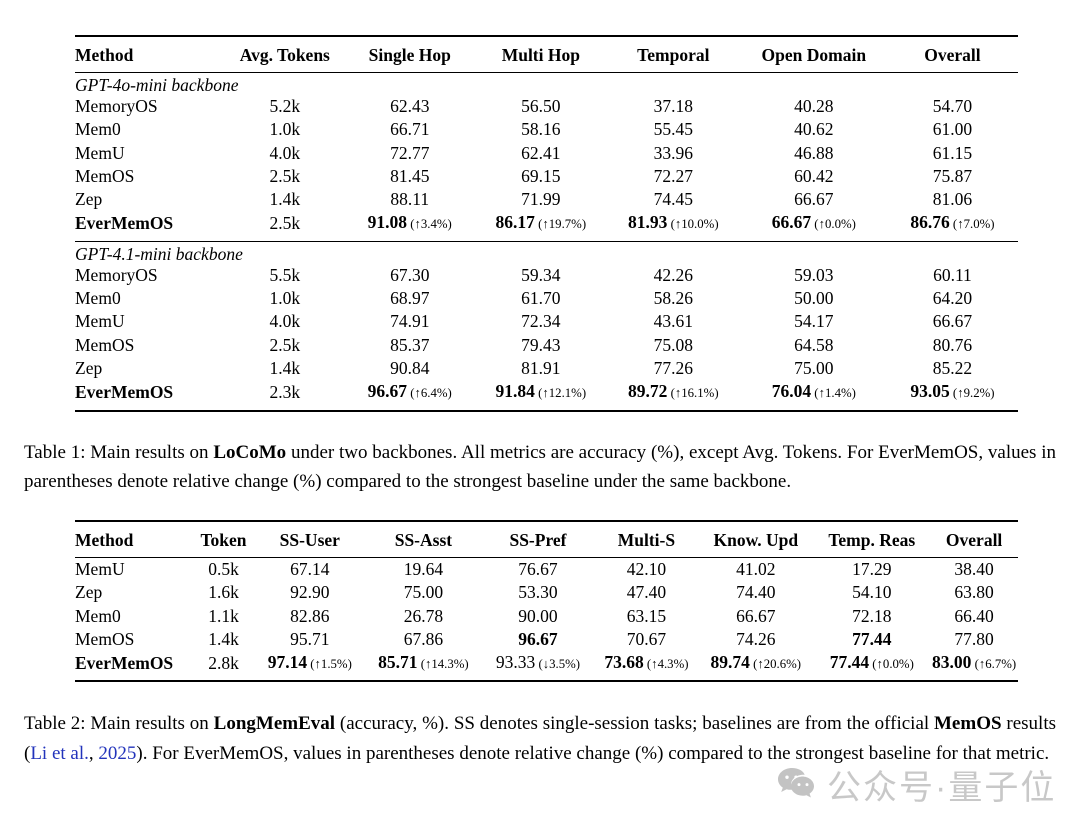 This screenshot has height=825, width=1080. I want to click on value-cell: 40.62, so click(814, 129).